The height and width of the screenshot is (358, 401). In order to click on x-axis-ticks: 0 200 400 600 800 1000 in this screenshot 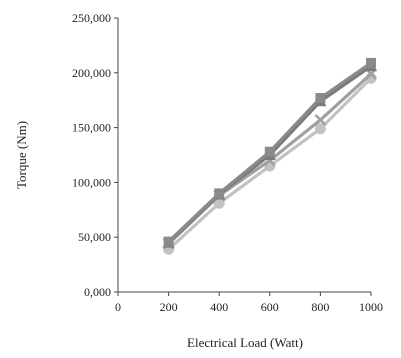, I will do `click(249, 303)`.